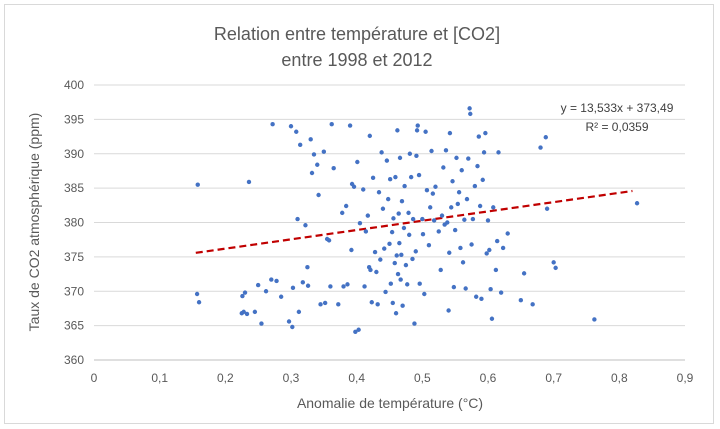 The image size is (720, 429). Describe the element at coordinates (617, 108) in the screenshot. I see `trendline-equation: y = 13,533x + 373,49` at that location.